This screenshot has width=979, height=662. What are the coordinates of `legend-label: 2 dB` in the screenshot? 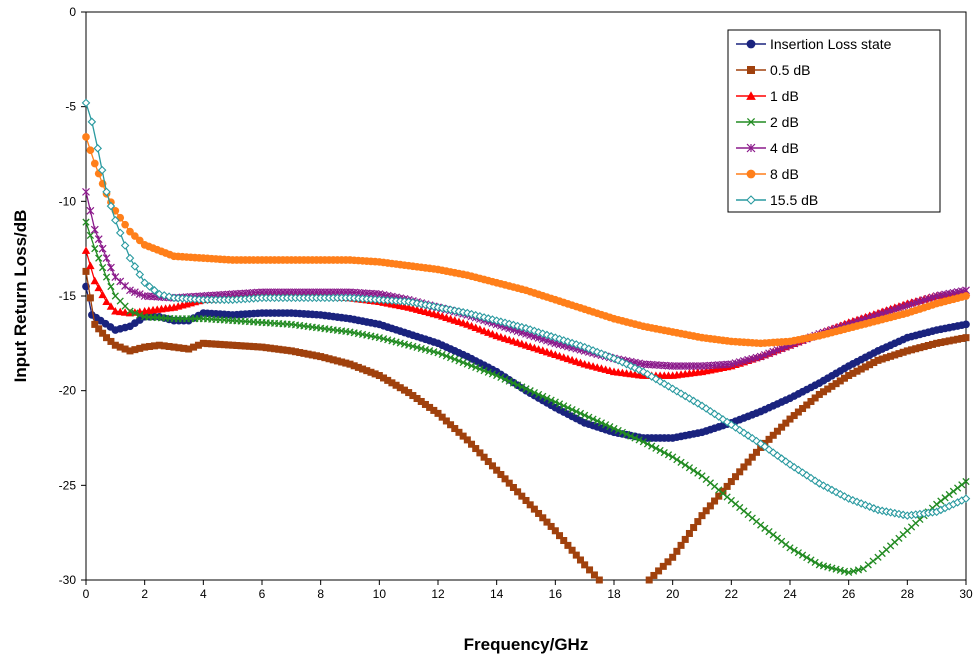 It's located at (784, 122).